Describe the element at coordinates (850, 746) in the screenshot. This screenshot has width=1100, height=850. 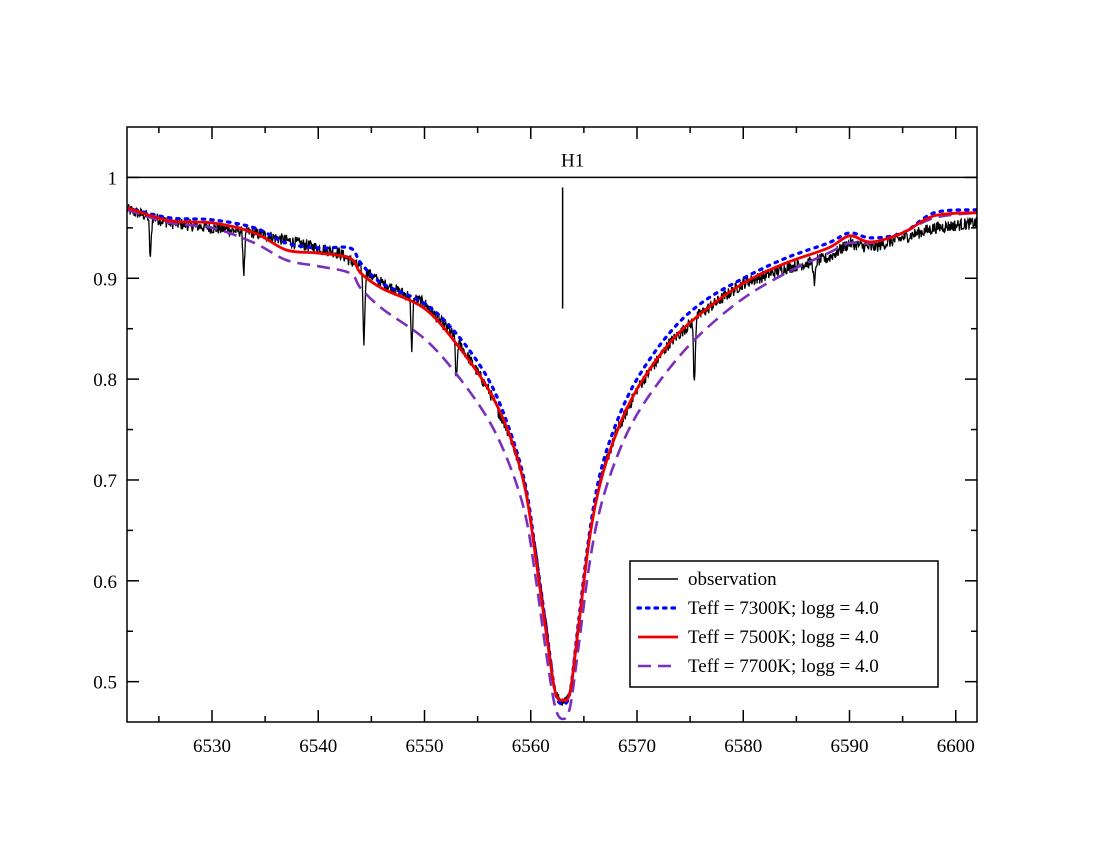
I see `x-tick-label: 6590` at that location.